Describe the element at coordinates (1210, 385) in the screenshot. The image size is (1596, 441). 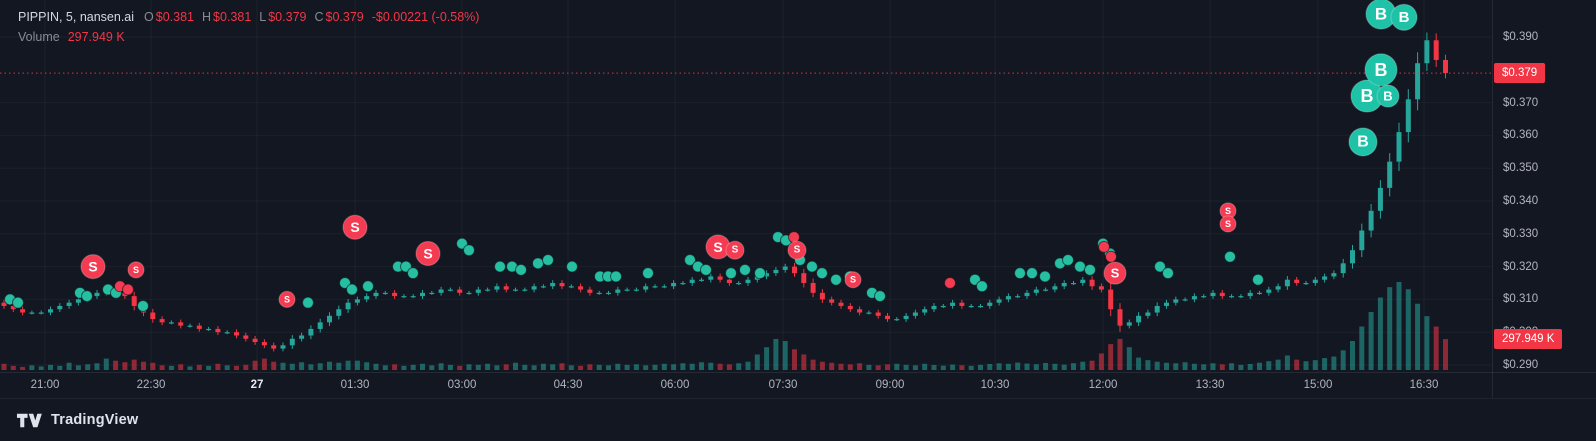
I see `time-label: 13:30` at that location.